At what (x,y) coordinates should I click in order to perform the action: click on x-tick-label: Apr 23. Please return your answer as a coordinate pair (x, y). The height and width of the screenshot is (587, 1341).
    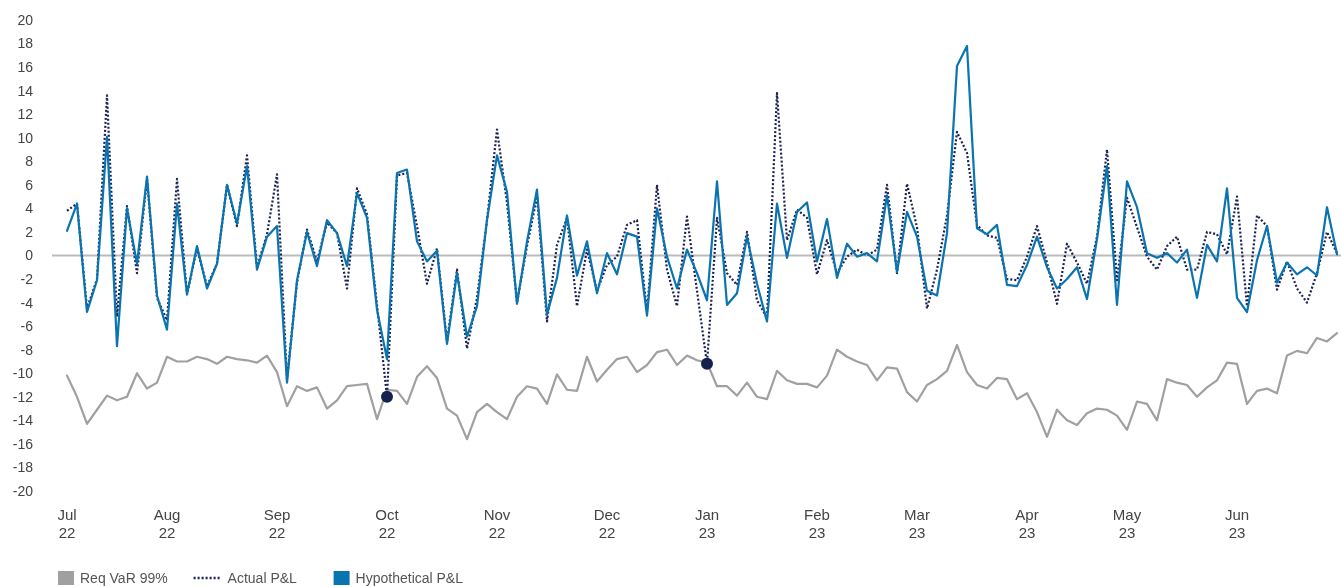
    Looking at the image, I should click on (1027, 523).